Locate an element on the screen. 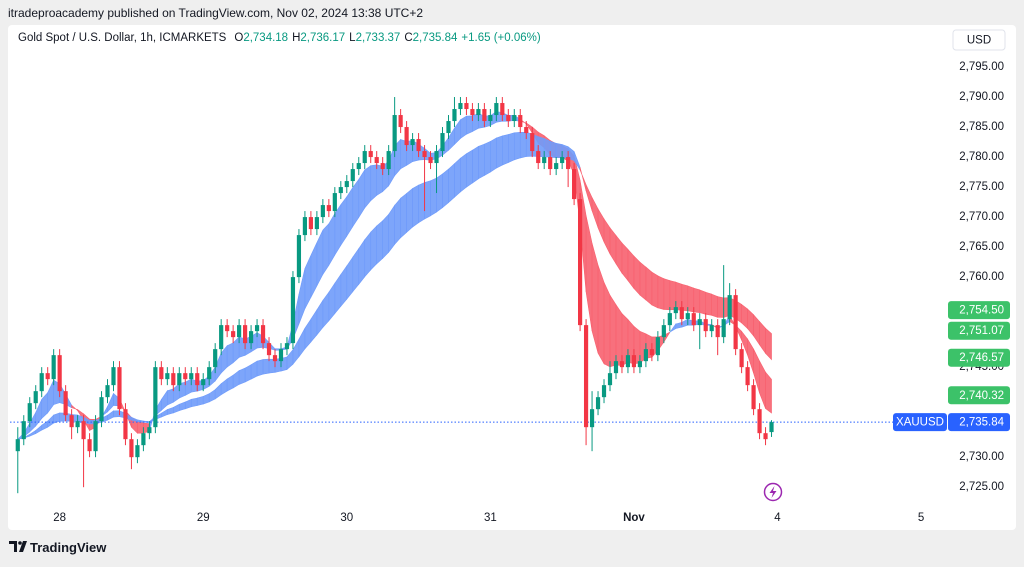 The width and height of the screenshot is (1024, 567). currency-box is located at coordinates (979, 40).